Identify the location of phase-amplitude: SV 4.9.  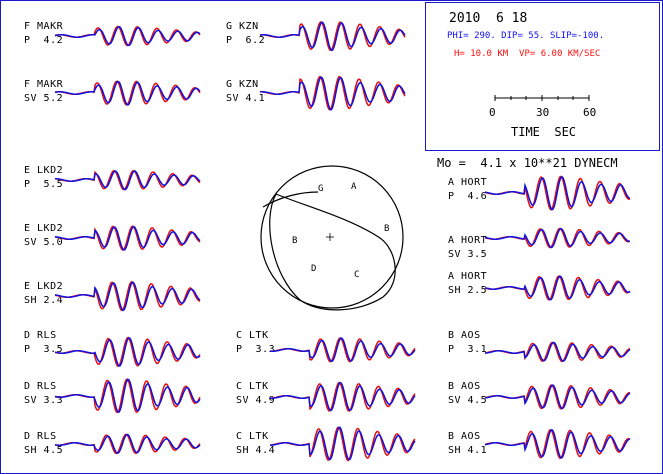
(256, 400).